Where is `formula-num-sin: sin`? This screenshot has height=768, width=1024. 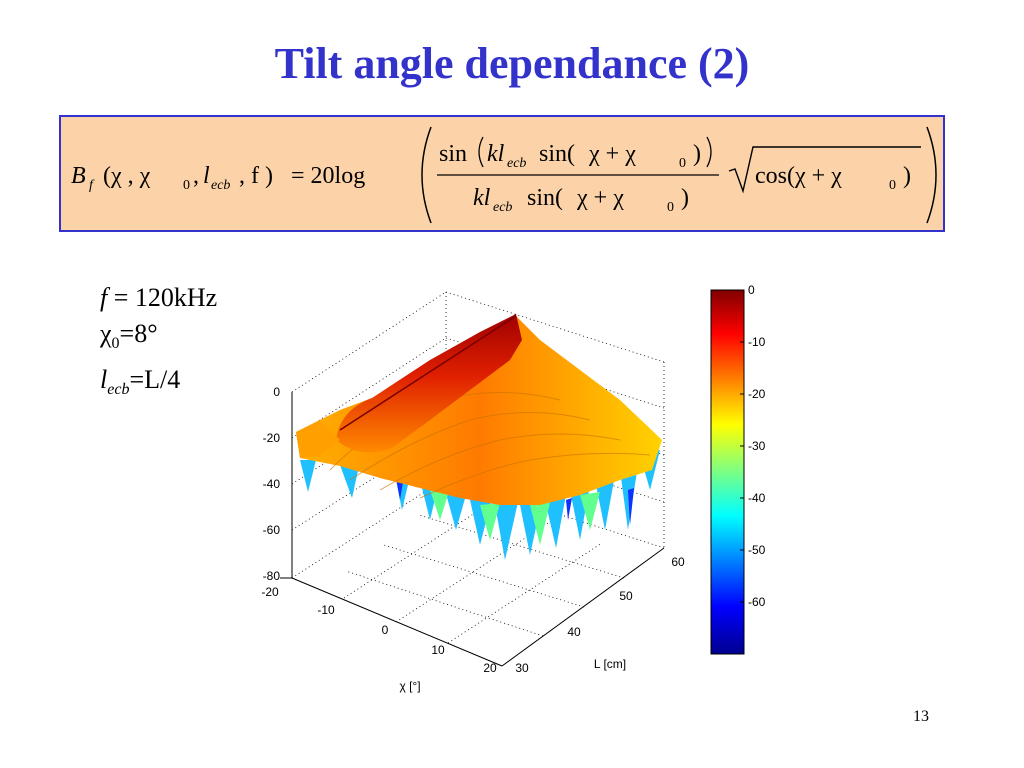 formula-num-sin: sin is located at coordinates (453, 154).